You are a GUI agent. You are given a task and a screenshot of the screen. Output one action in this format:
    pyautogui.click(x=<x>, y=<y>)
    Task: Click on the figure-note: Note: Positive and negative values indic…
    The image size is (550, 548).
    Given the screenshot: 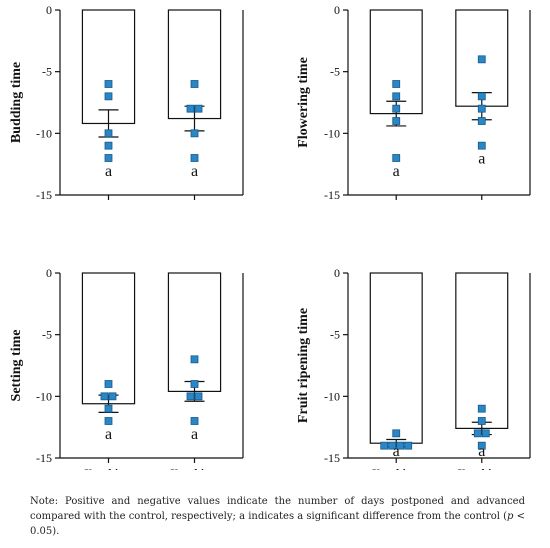 What is the action you would take?
    pyautogui.click(x=277, y=516)
    